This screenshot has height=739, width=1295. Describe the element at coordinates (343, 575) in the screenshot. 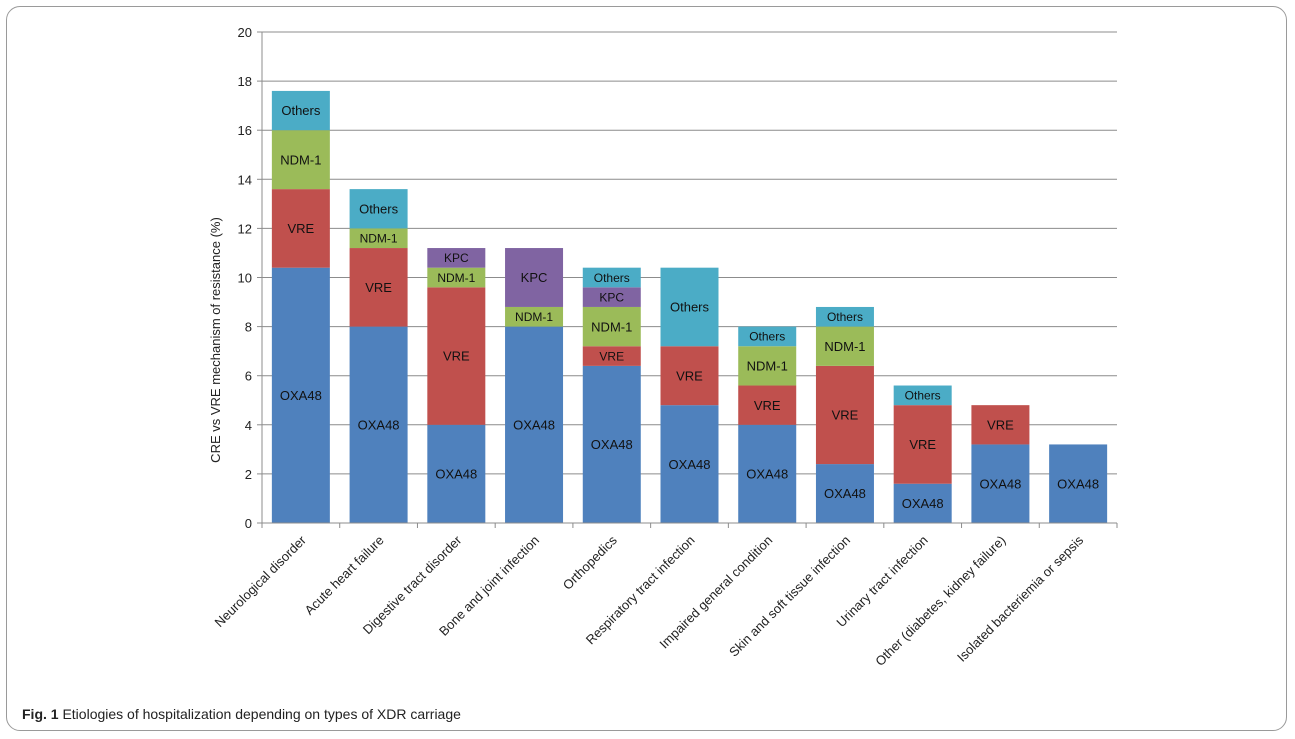

I see `x-category-label: Acute heart failure` at that location.